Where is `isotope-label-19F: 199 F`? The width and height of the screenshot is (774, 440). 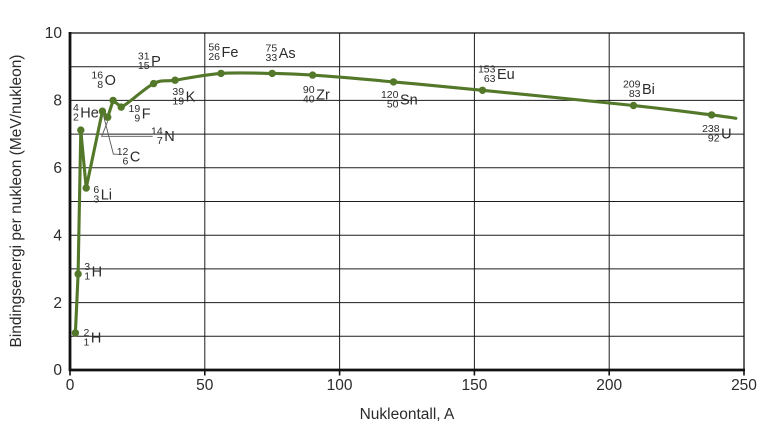
isotope-label-19F: 199 F is located at coordinates (140, 114).